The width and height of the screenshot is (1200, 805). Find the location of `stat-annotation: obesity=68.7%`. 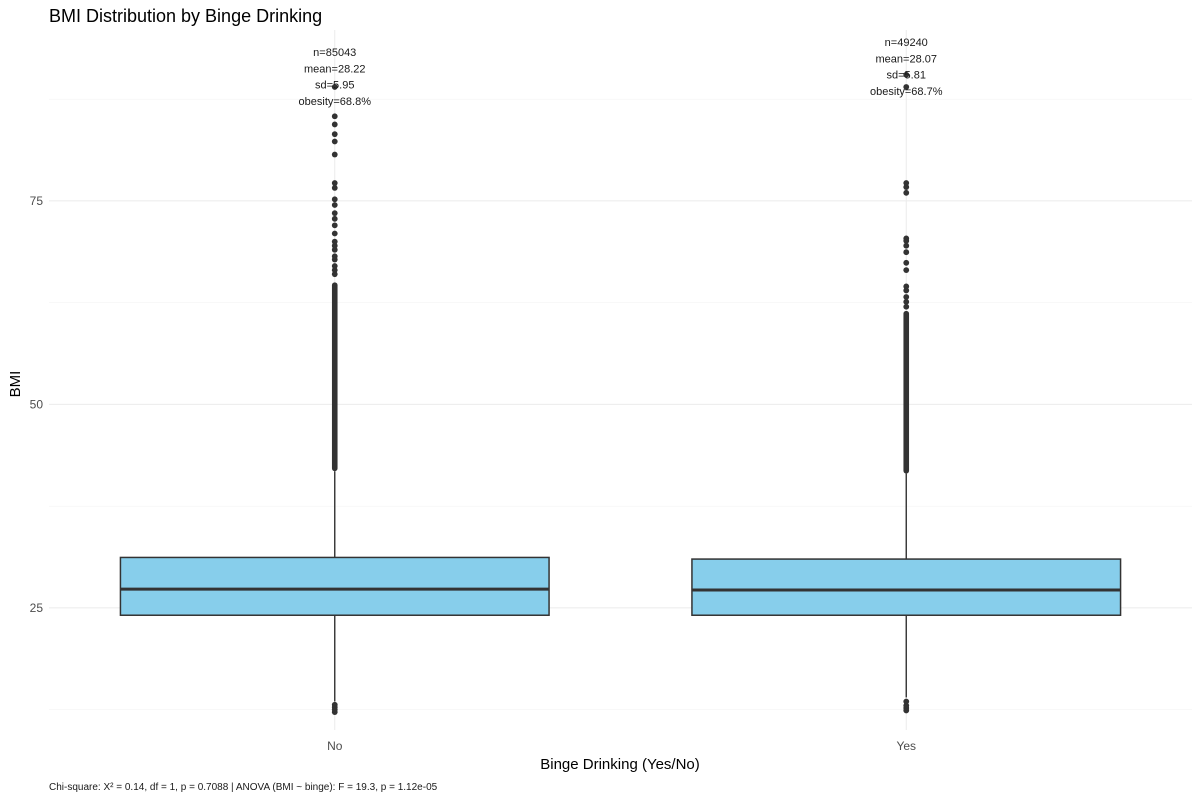

stat-annotation: obesity=68.7% is located at coordinates (906, 92).